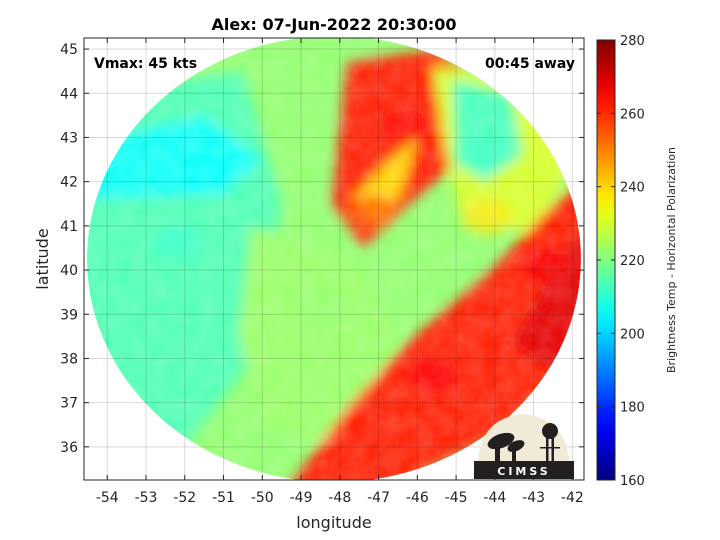 Image resolution: width=720 pixels, height=540 pixels. Describe the element at coordinates (145, 64) in the screenshot. I see `vmax-annotation: Vmax: 45 kts` at that location.